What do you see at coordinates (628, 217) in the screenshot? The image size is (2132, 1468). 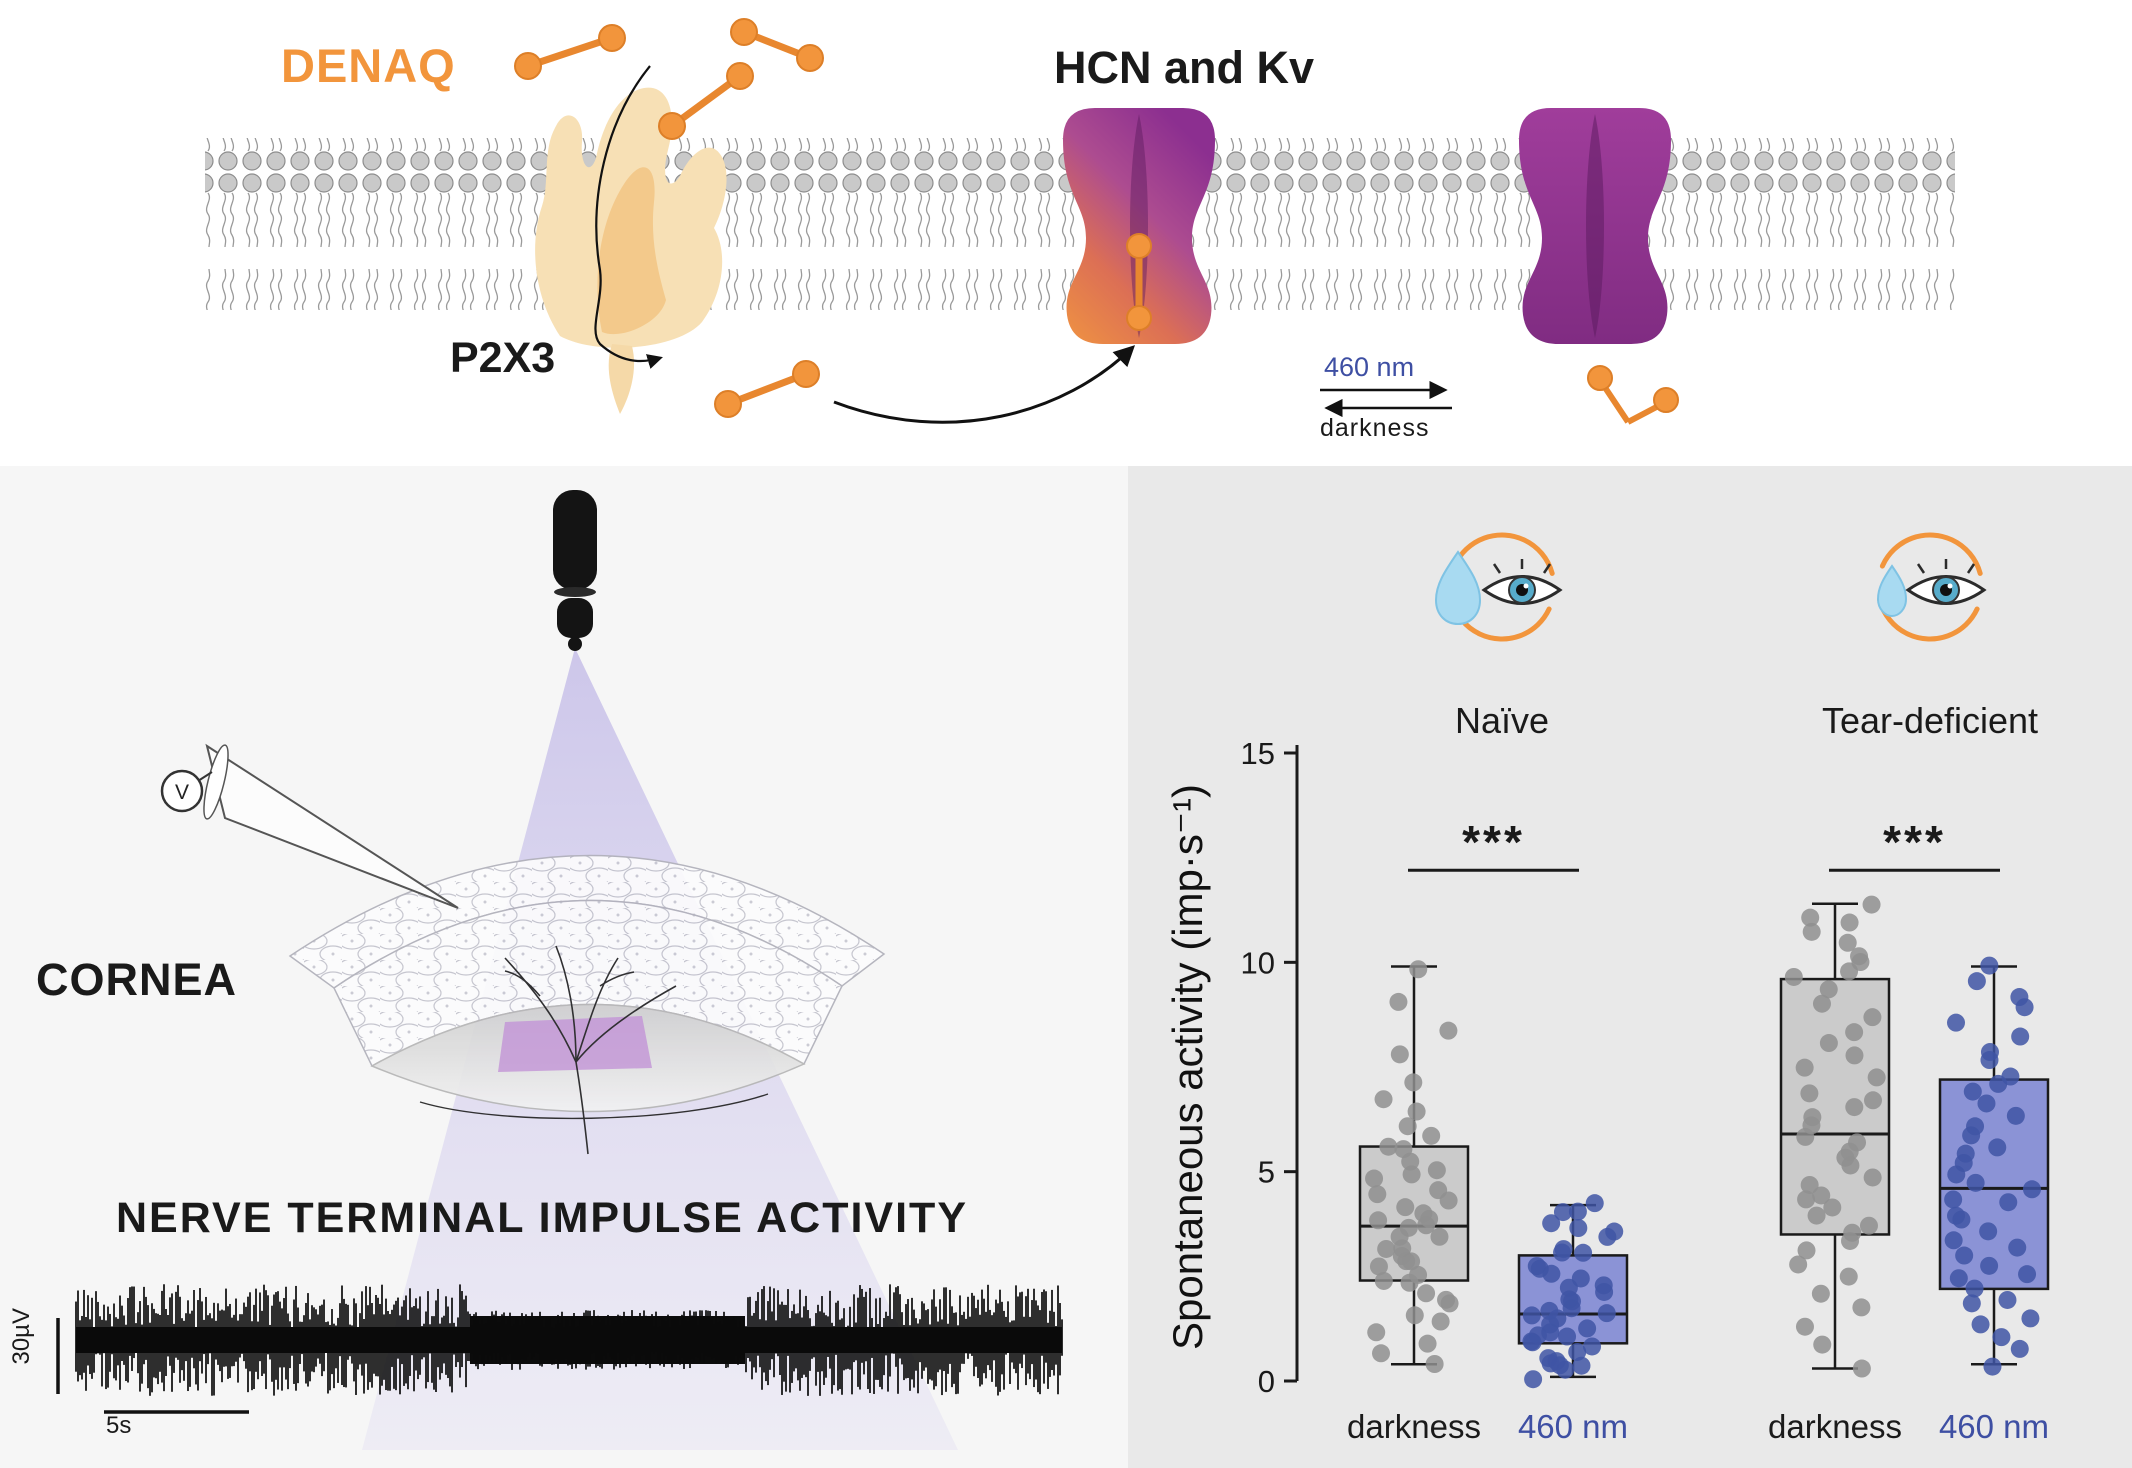 I see `release-arrow` at bounding box center [628, 217].